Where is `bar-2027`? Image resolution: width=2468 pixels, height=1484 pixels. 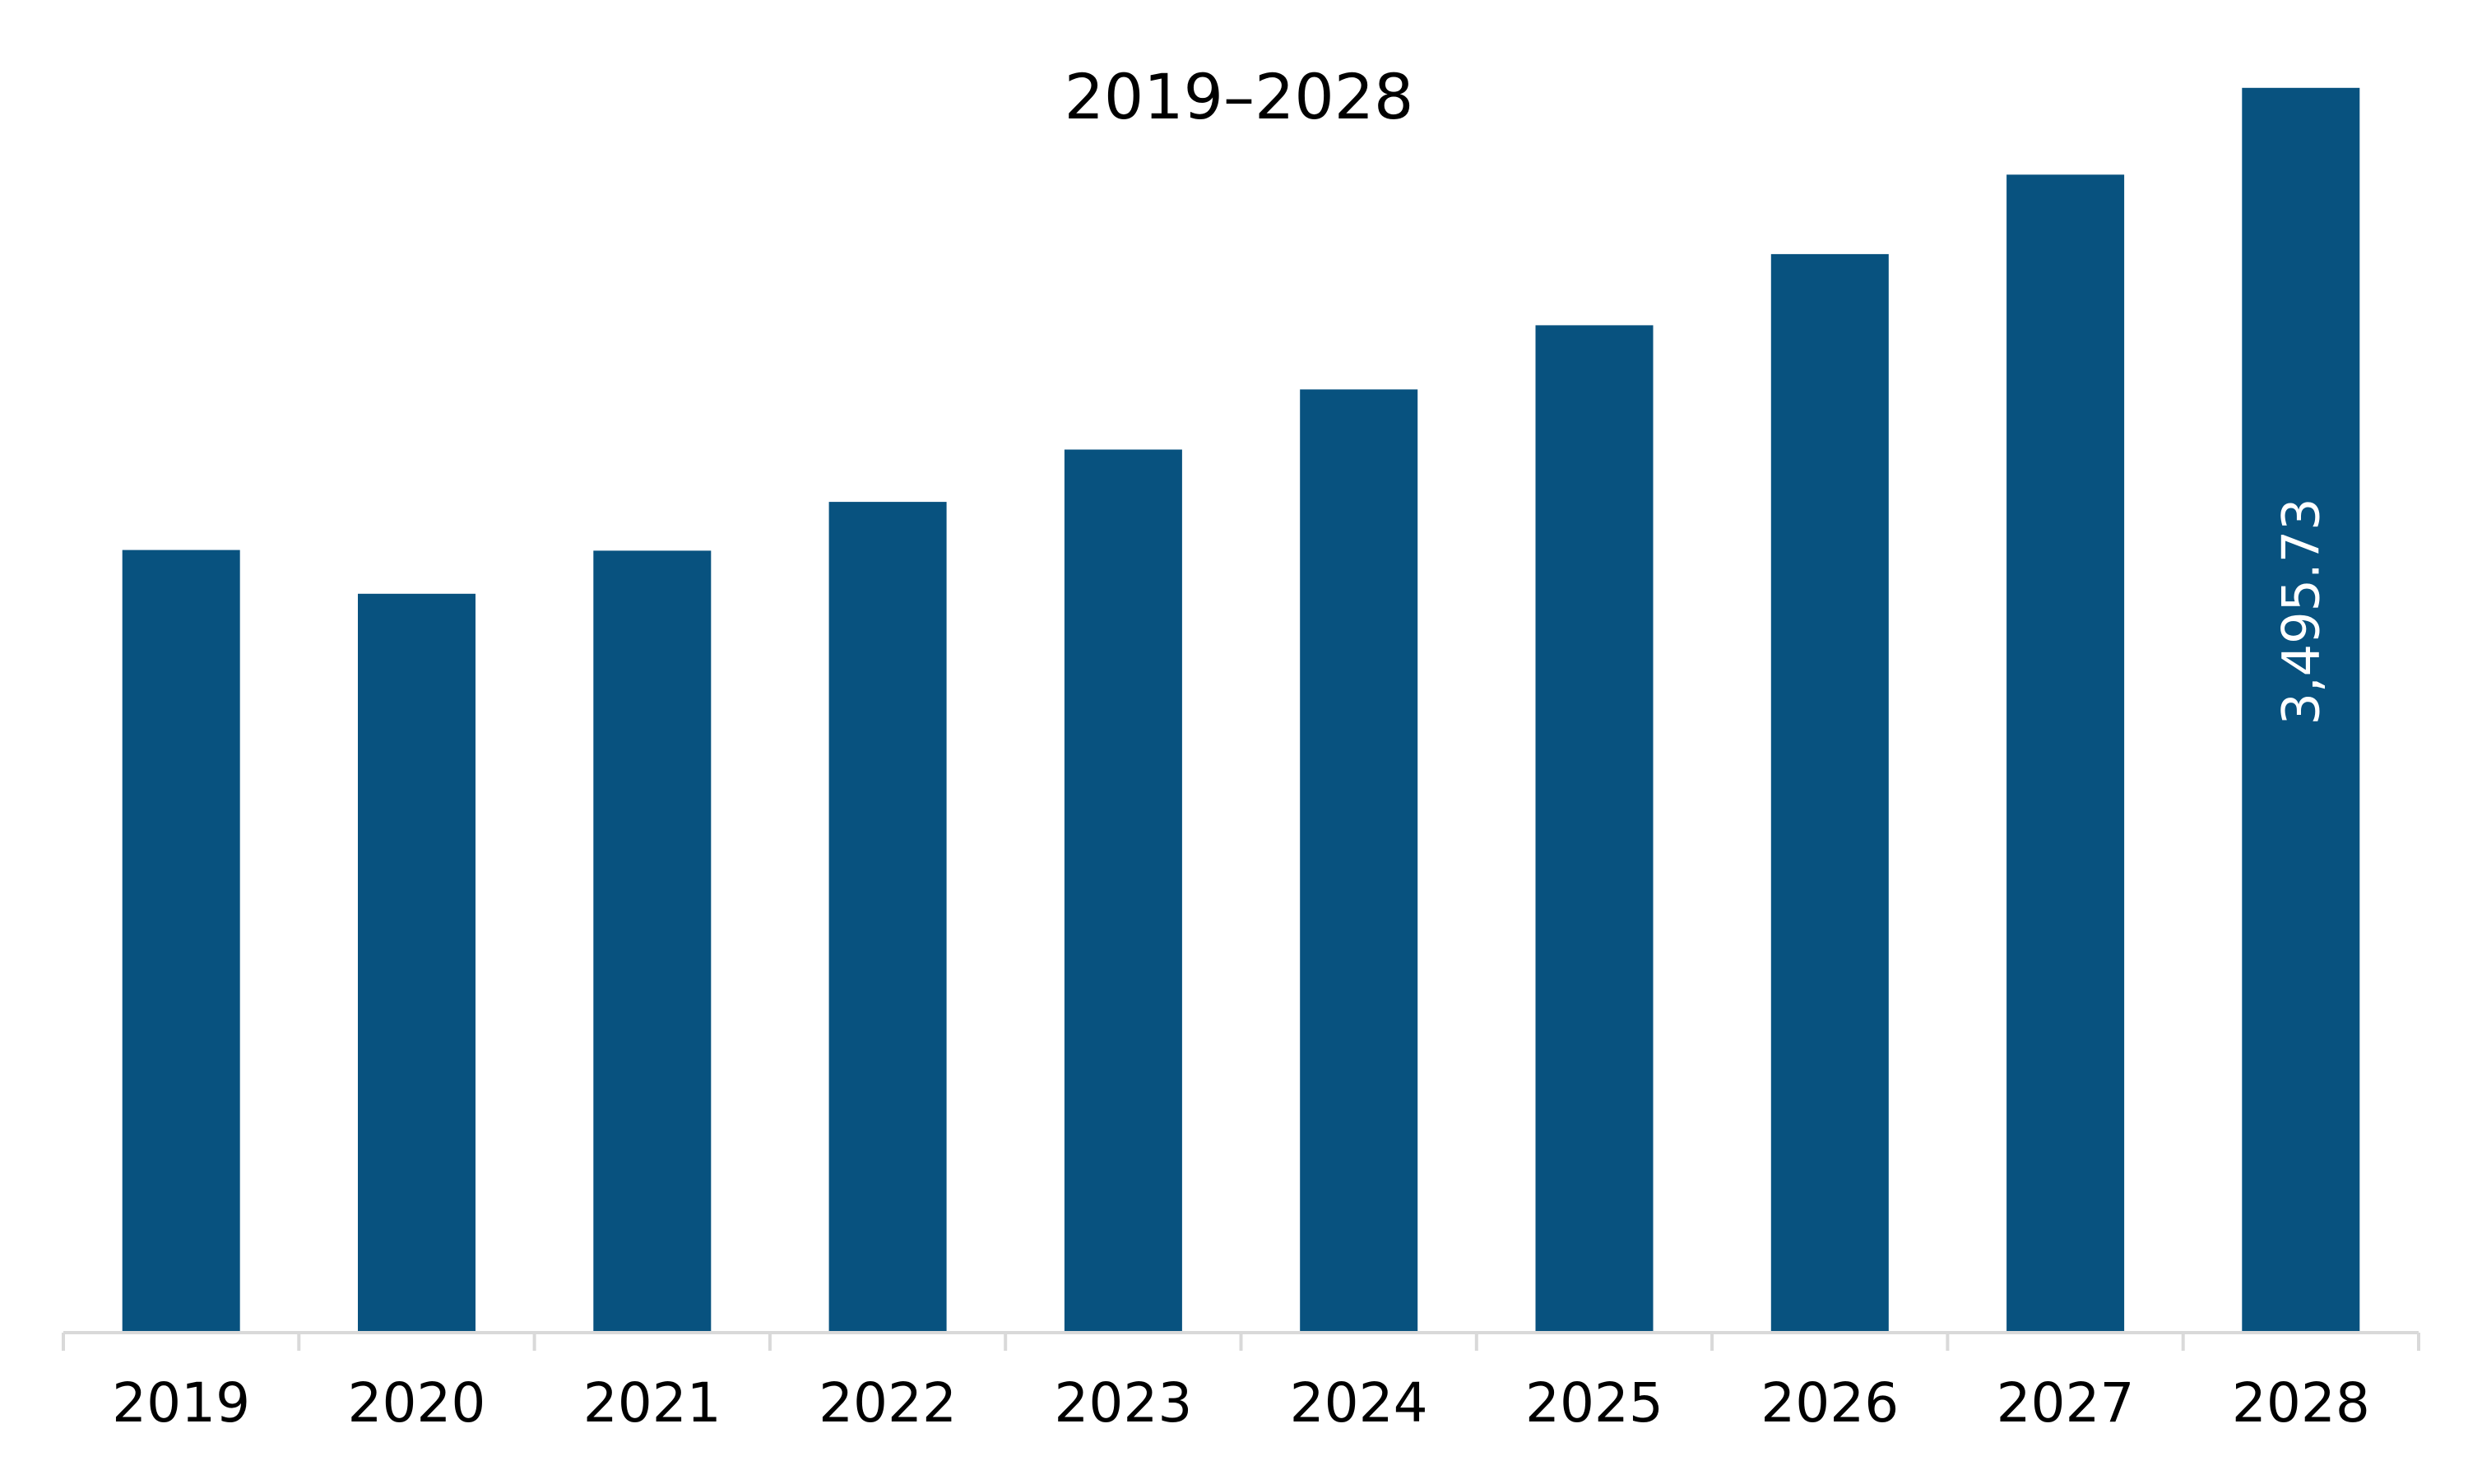
bar-2027 is located at coordinates (2065, 753).